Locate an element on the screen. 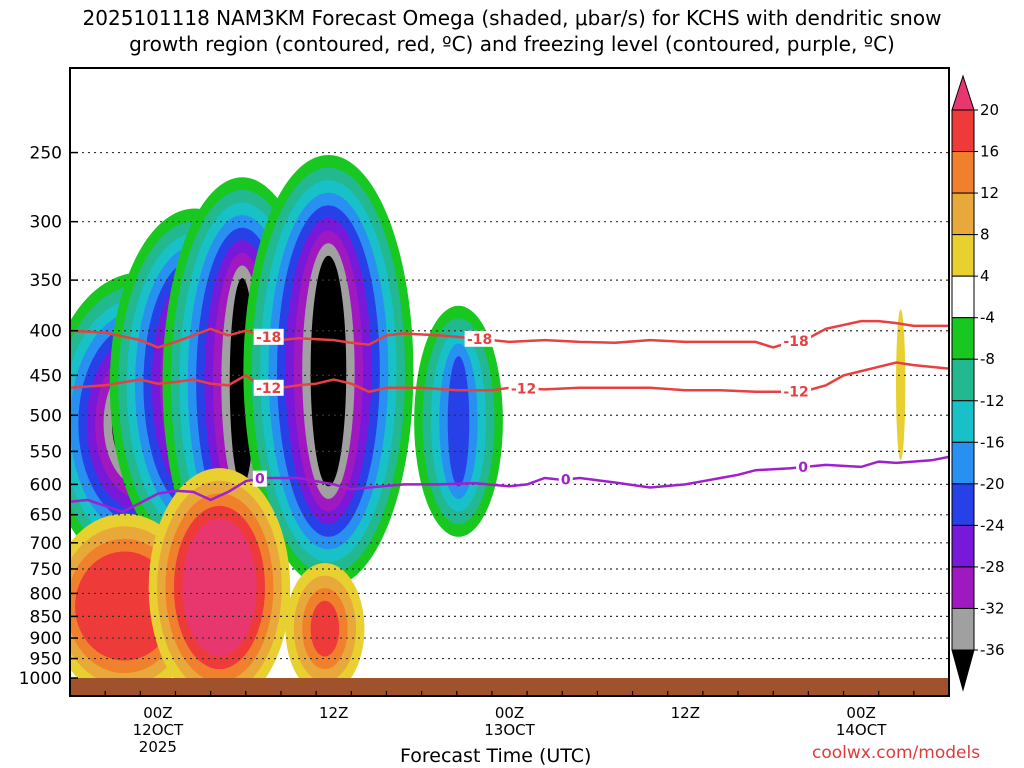 The height and width of the screenshot is (768, 1024). x-tick-label-2-1: 13OCT is located at coordinates (509, 730).